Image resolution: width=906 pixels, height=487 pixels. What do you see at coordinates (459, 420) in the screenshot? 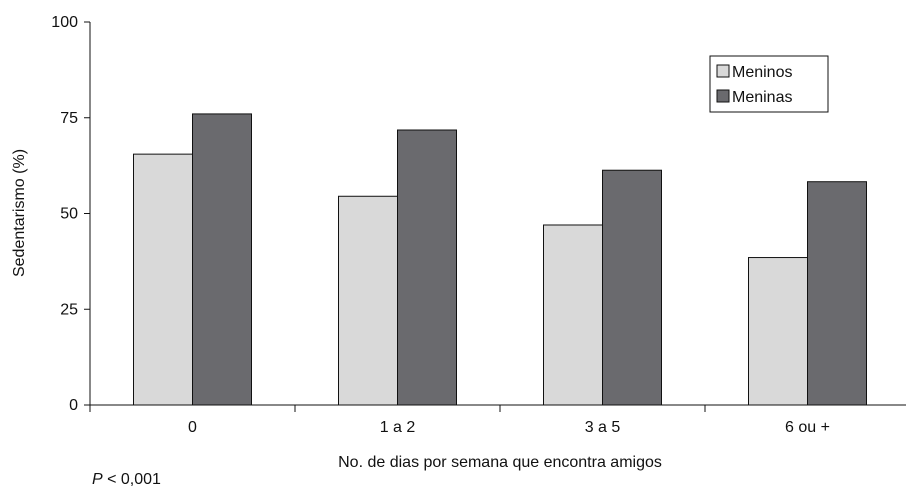
I see `x-ticks: 0 1 a 2 3 a 5 6 ou +` at bounding box center [459, 420].